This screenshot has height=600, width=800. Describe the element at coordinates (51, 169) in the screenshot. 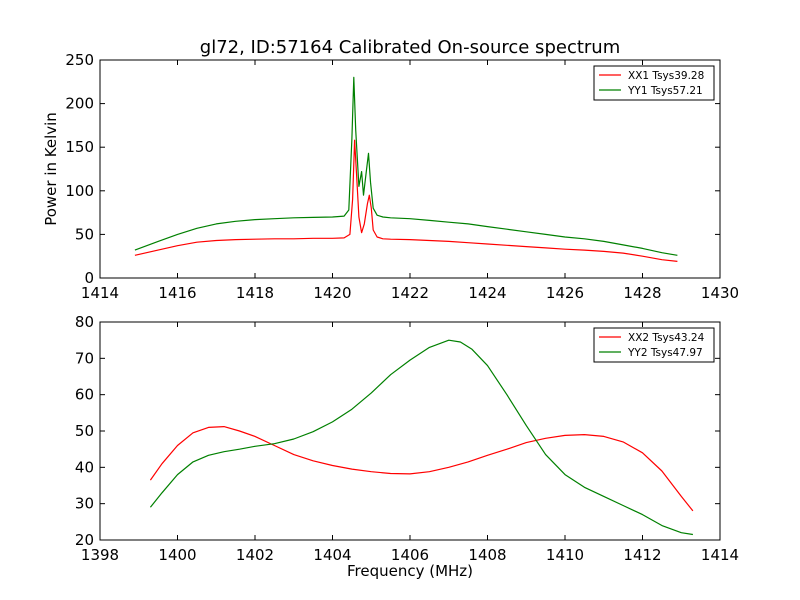

I see `chart-0-y-axis-label: Power in Kelvin` at that location.